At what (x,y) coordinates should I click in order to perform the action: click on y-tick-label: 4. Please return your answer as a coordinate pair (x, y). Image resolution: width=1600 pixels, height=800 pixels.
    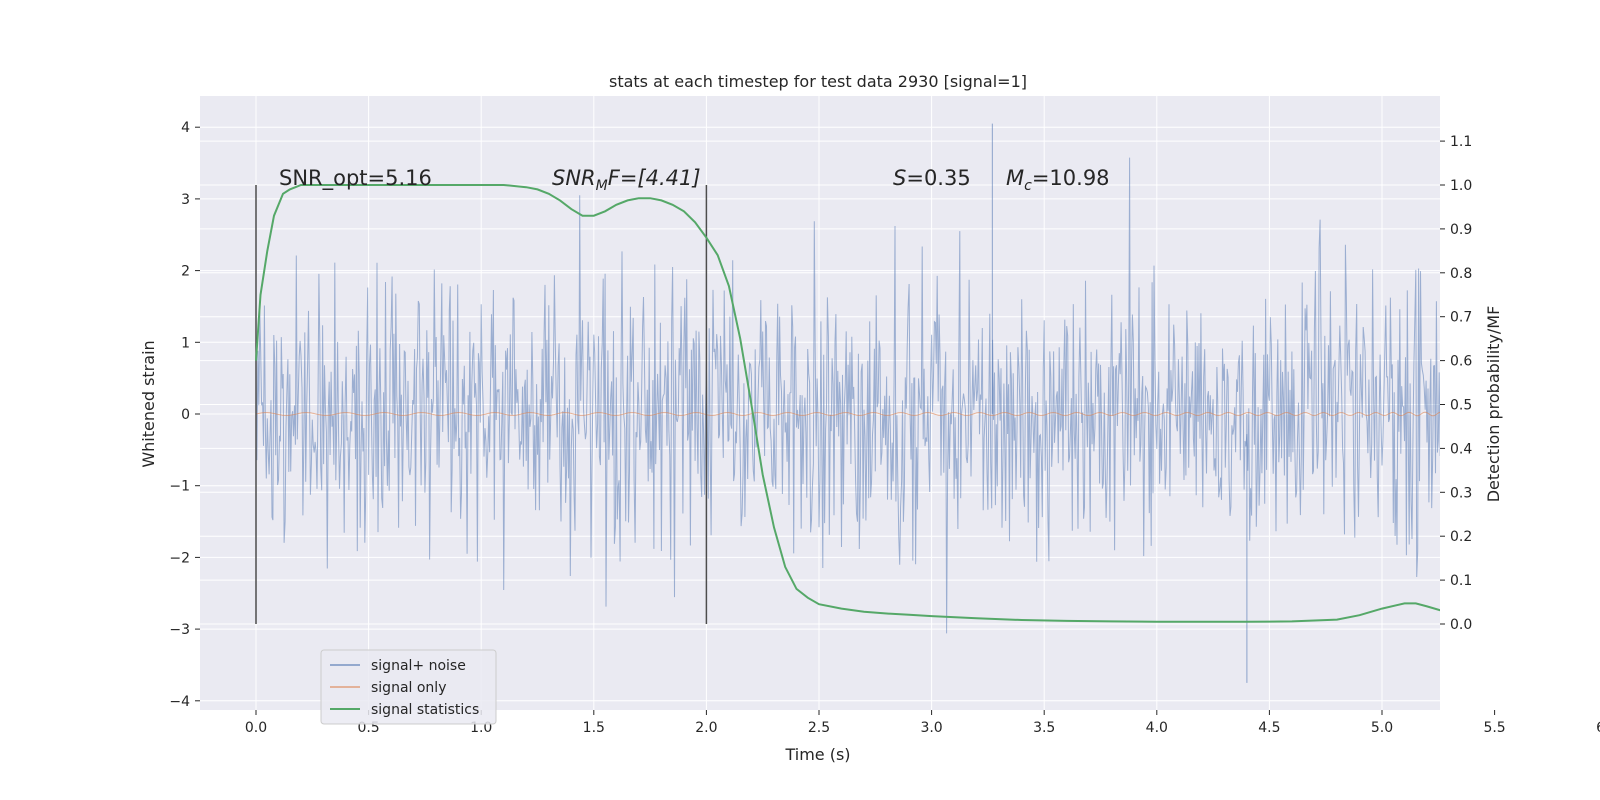
    Looking at the image, I should click on (185, 128).